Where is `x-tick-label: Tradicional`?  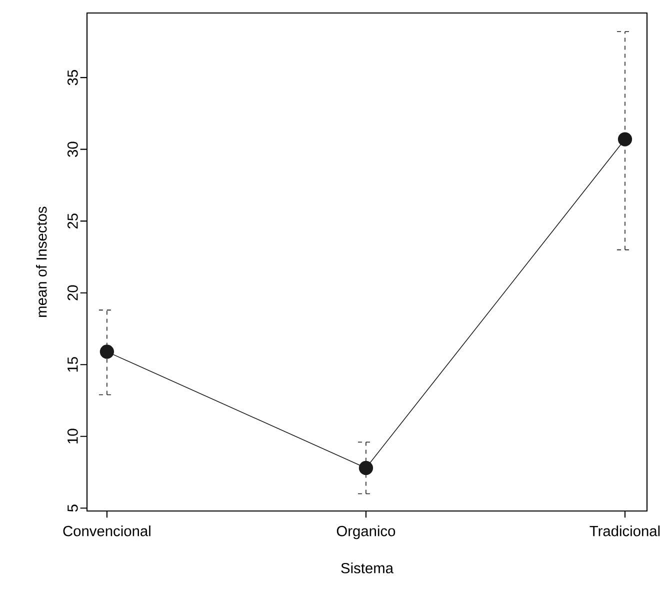 x-tick-label: Tradicional is located at coordinates (625, 530).